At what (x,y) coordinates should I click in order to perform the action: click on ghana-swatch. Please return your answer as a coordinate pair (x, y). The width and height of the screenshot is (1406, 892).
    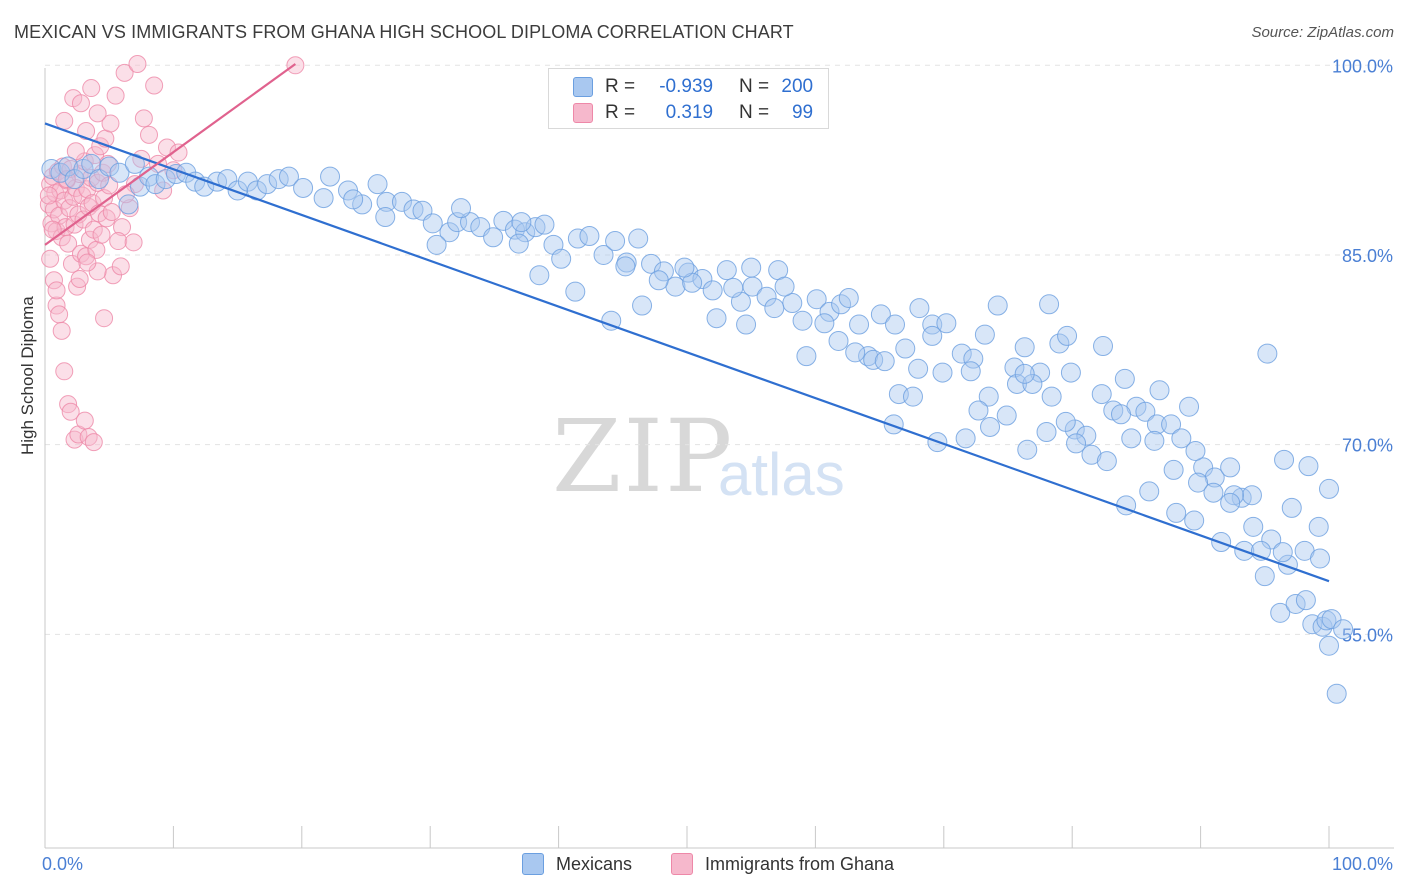
    Looking at the image, I should click on (583, 113).